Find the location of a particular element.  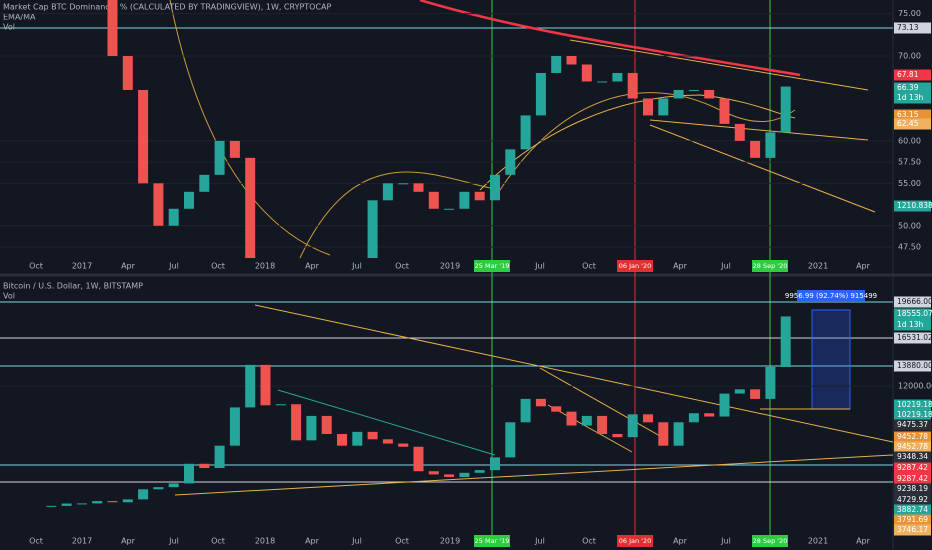

badge-label: 9287.42 is located at coordinates (912, 467).